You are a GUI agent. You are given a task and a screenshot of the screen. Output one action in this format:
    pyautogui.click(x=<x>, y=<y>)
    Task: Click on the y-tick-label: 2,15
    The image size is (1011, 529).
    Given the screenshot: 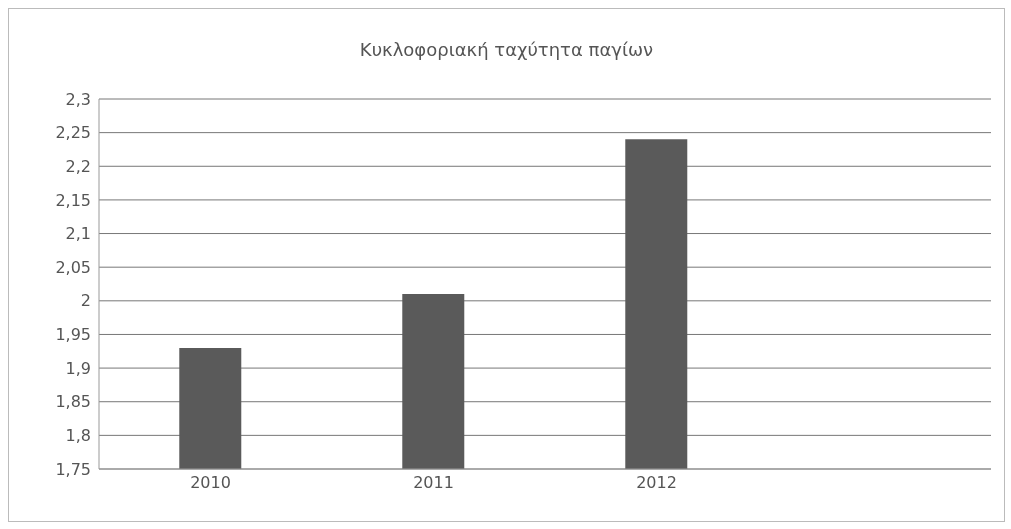 What is the action you would take?
    pyautogui.click(x=73, y=200)
    